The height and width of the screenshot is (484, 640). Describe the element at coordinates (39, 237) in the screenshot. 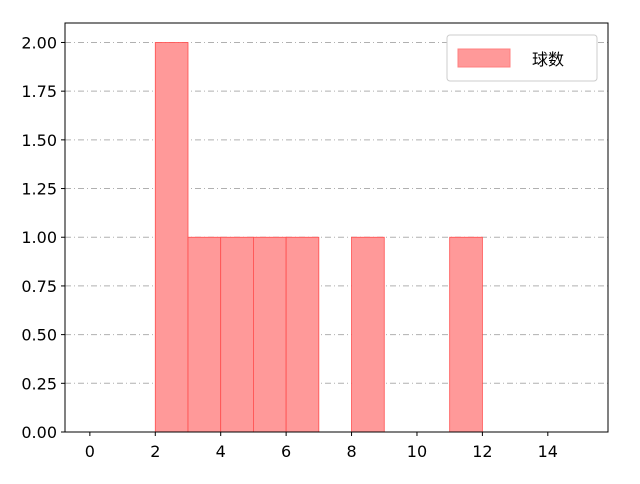

I see `y-tick-label: 1.00` at that location.